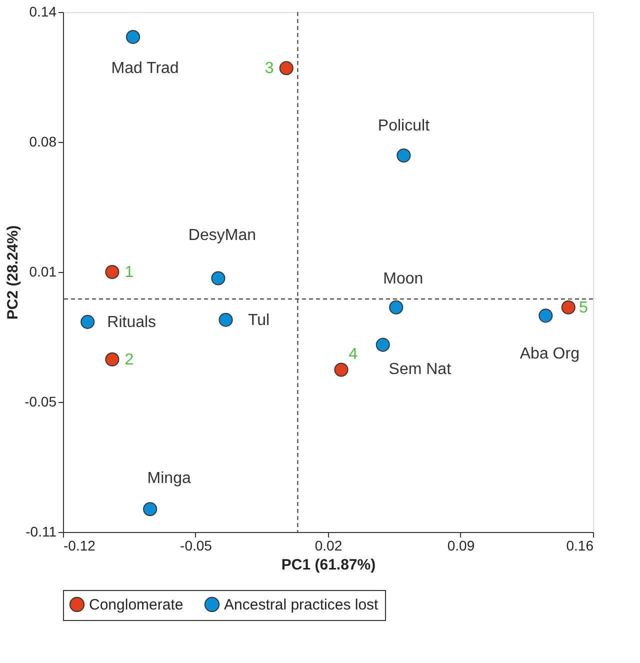  Describe the element at coordinates (328, 546) in the screenshot. I see `x-tick-label: 0.02` at that location.